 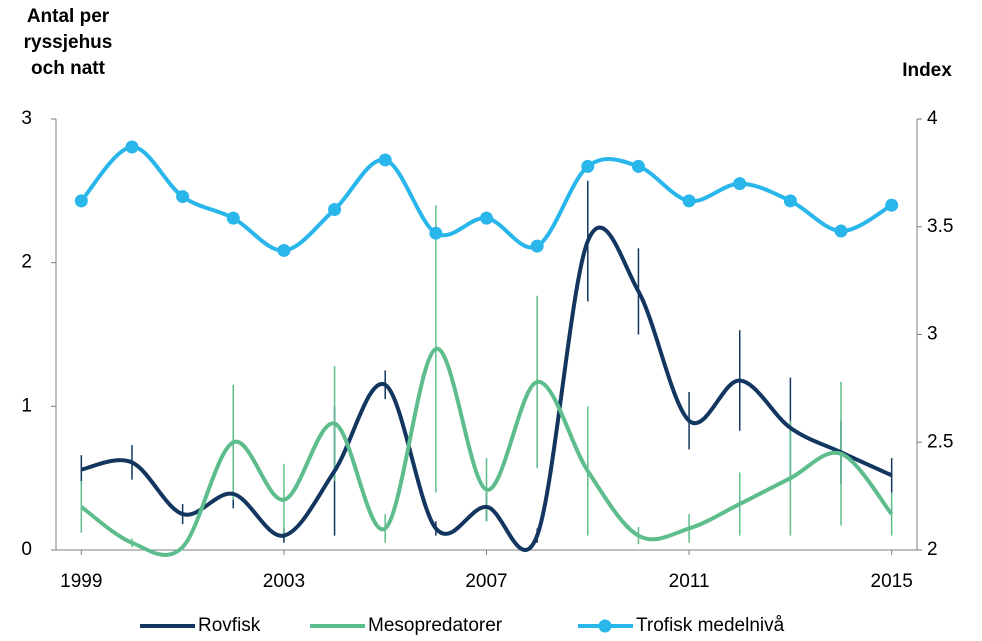 I want to click on x-tick-label: 1999, so click(x=81, y=581).